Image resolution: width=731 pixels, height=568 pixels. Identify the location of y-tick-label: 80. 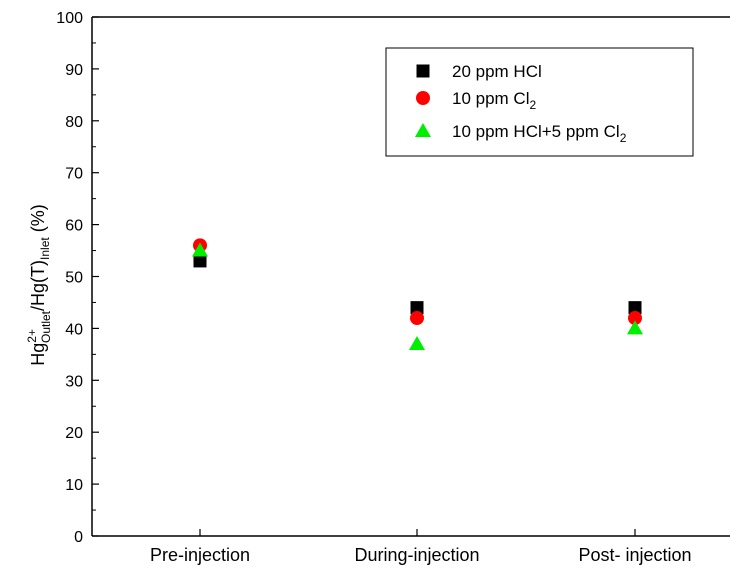
(74, 122).